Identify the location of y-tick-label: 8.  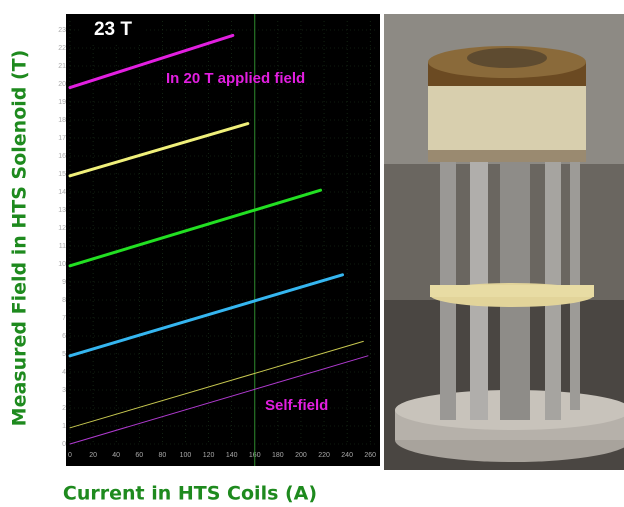
(64, 300).